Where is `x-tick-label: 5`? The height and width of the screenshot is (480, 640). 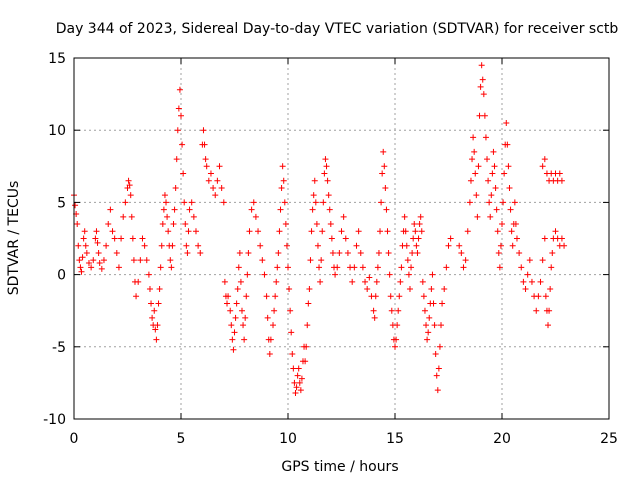 x-tick-label: 5 is located at coordinates (181, 439).